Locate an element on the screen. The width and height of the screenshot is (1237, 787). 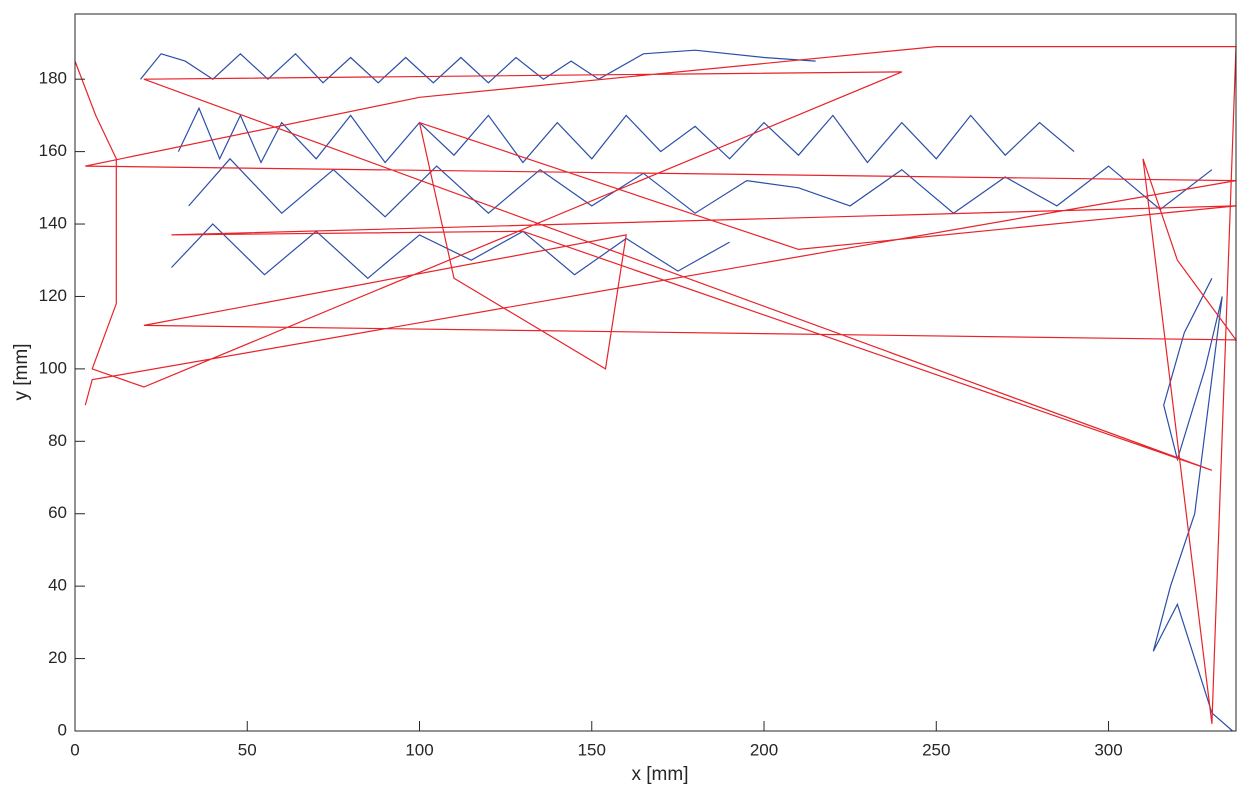
y-tick-label: 180 is located at coordinates (53, 78).